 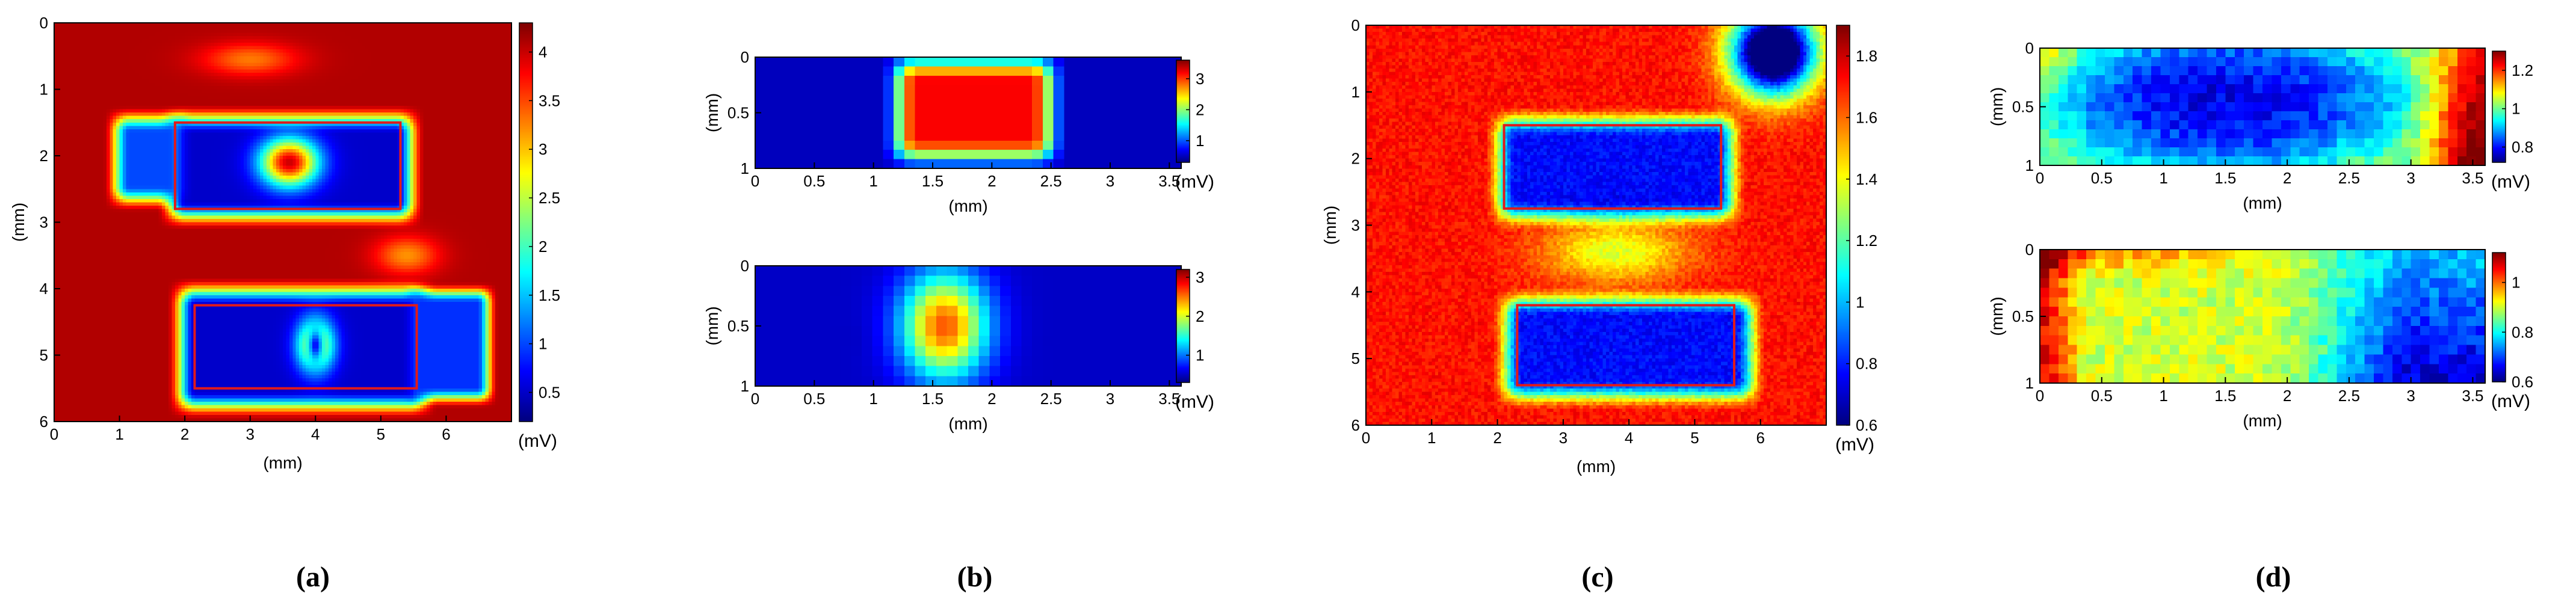 I want to click on heatmap-panel-b_bottom: 0 0.5 1 1.5 2 2.5 3 3.5 0 0.5 1 (mm) (mm) 1 2 3 (mV) (b), so click(x=958, y=425).